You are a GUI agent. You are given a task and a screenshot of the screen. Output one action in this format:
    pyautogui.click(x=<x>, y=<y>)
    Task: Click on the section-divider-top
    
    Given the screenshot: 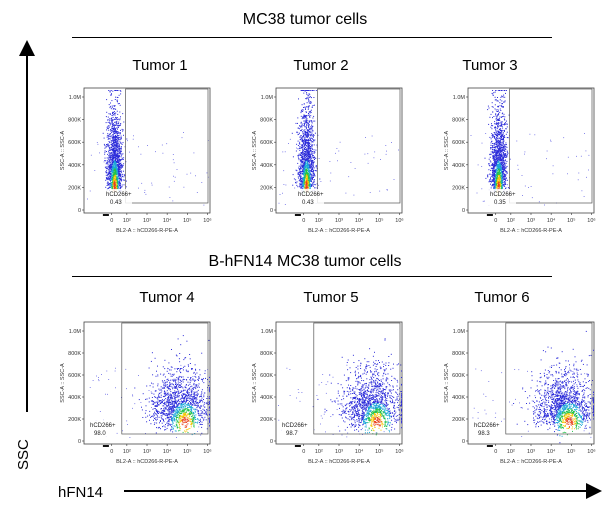 What is the action you would take?
    pyautogui.click(x=312, y=37)
    